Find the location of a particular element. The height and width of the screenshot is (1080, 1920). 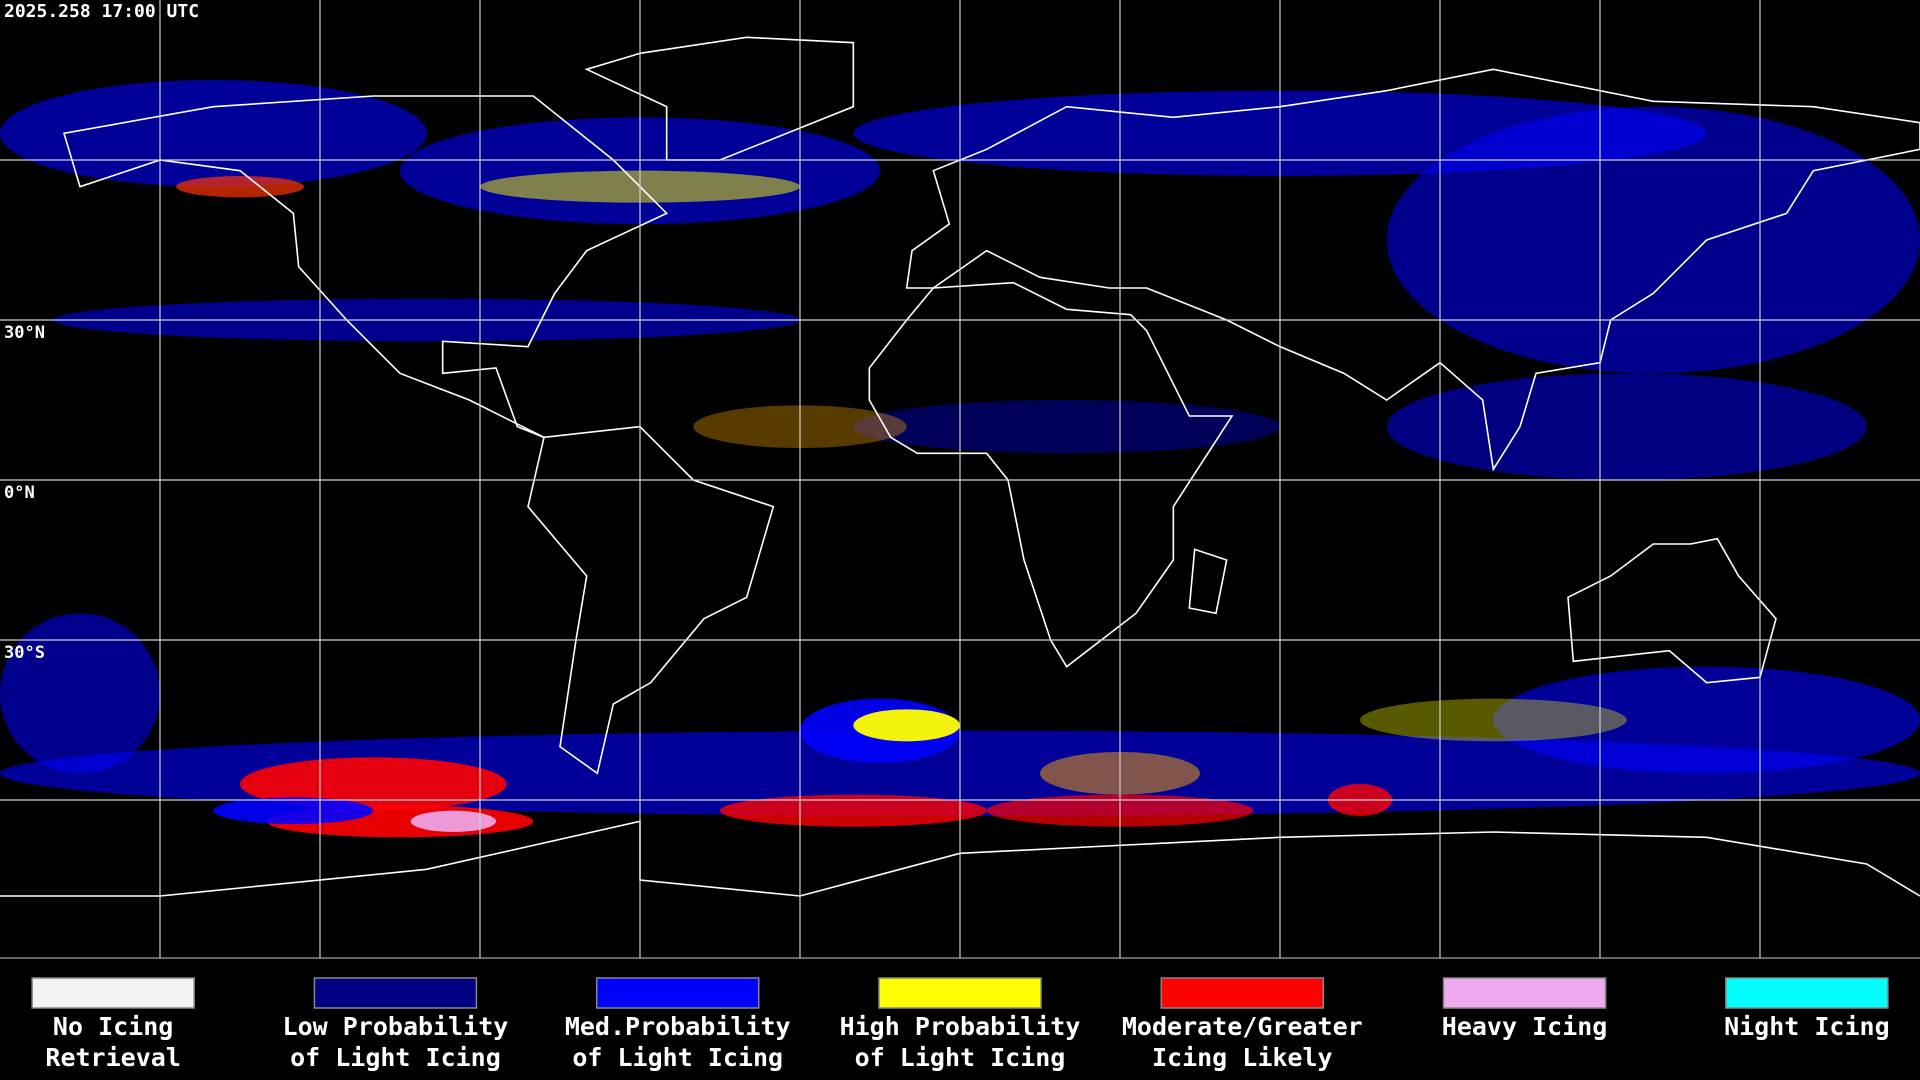

legend-label: Retrieval is located at coordinates (112, 1057).